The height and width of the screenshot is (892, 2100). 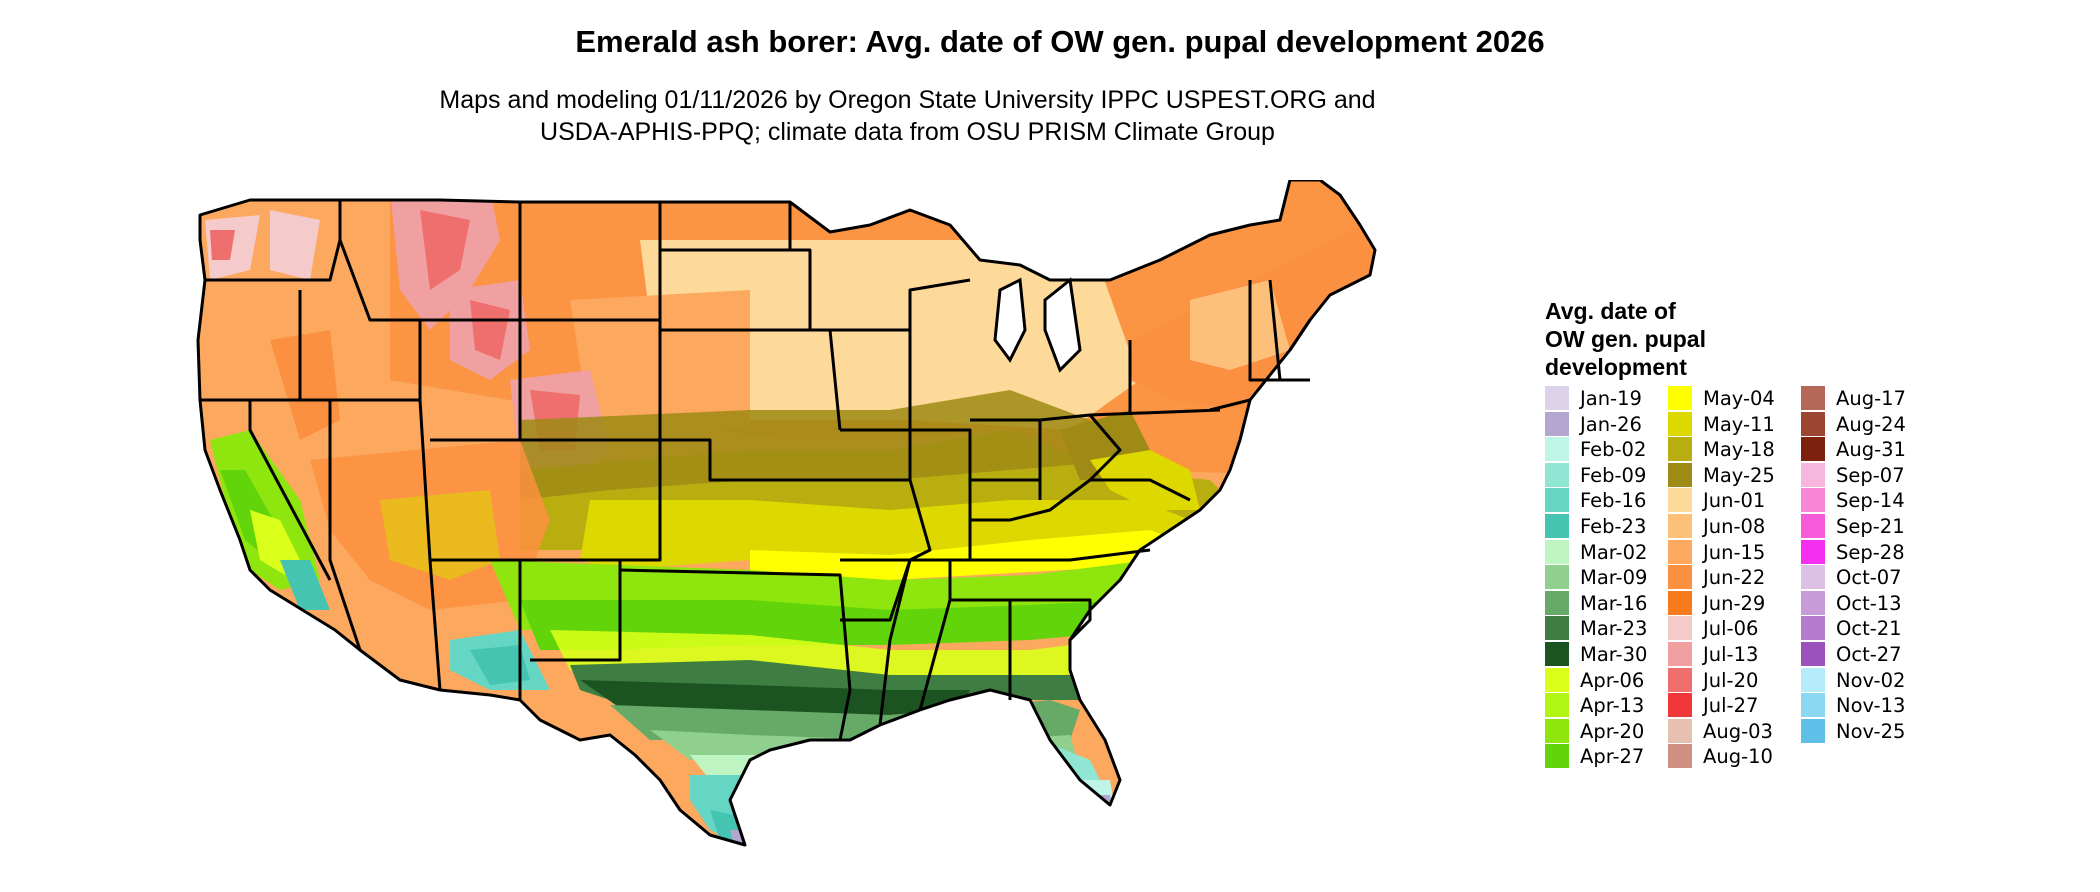 I want to click on legend-label: Aug-03, so click(x=1738, y=731).